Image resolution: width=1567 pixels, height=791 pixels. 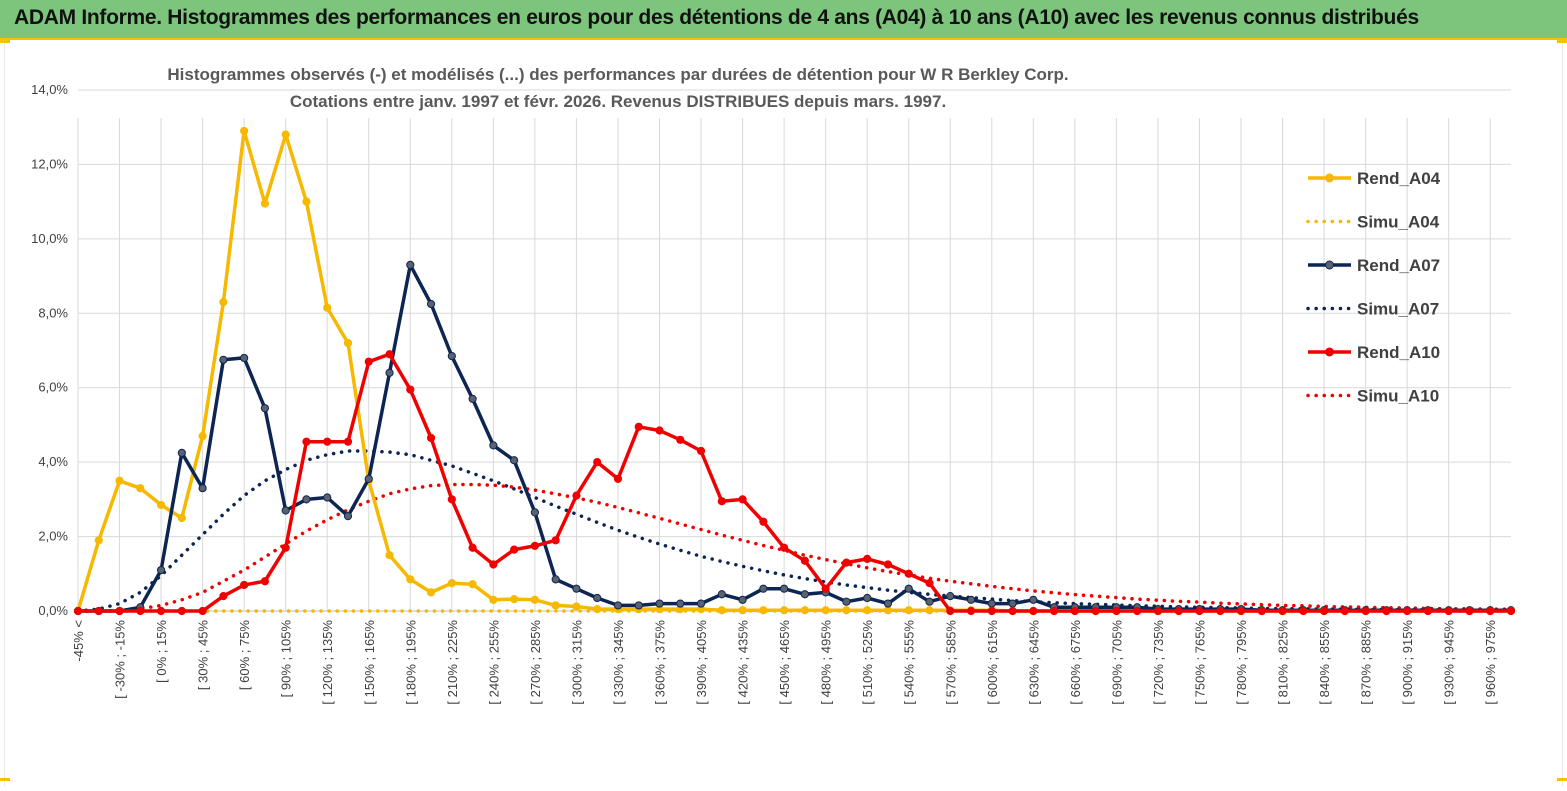 I want to click on x-category-label: [ 360% ; 375%, so click(x=660, y=662).